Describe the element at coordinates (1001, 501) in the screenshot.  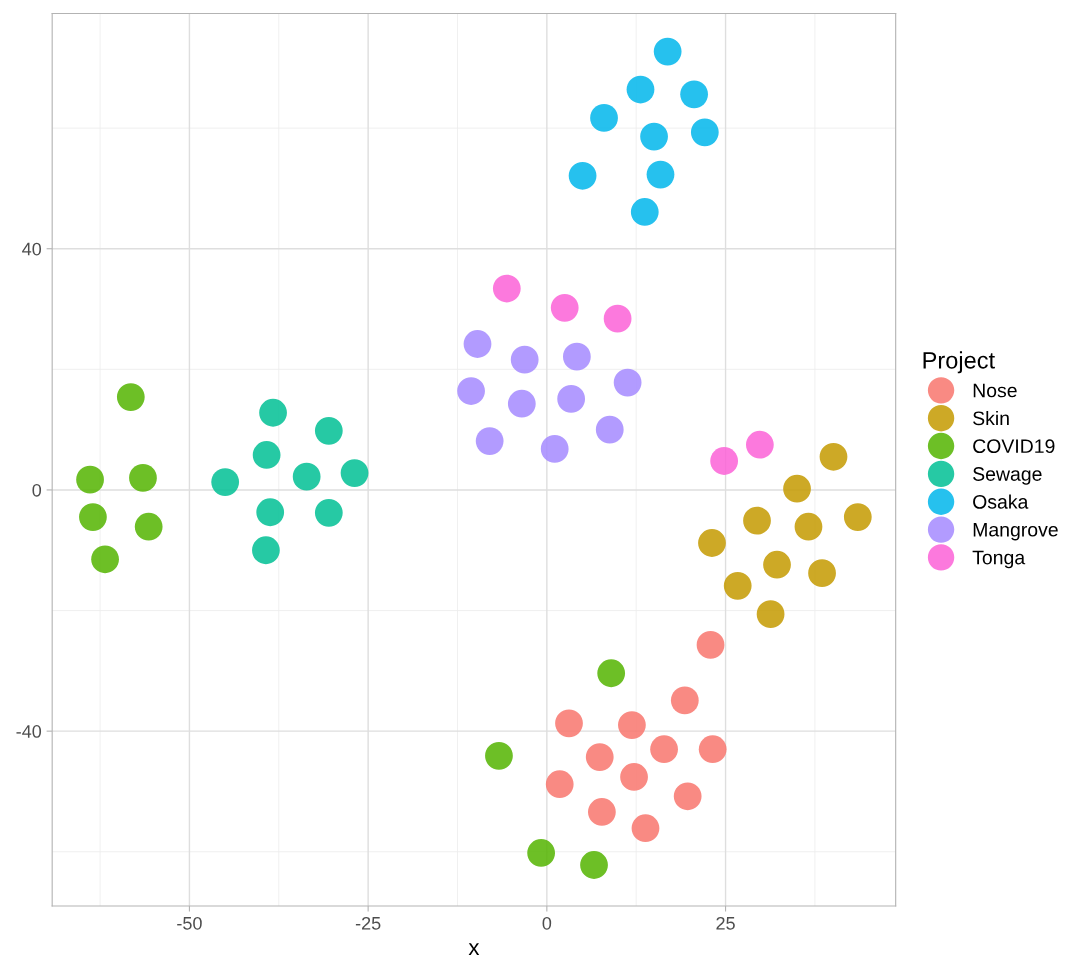
I see `legend-label: Osaka` at that location.